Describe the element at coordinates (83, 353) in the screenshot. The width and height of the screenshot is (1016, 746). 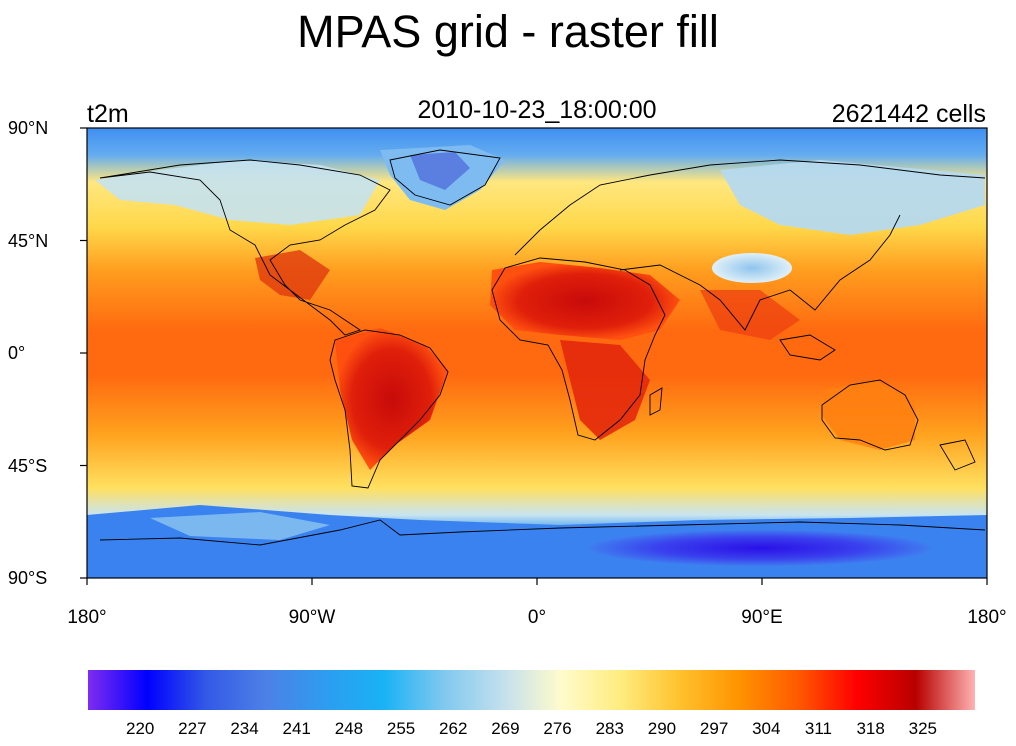
I see `y-tick-marks` at that location.